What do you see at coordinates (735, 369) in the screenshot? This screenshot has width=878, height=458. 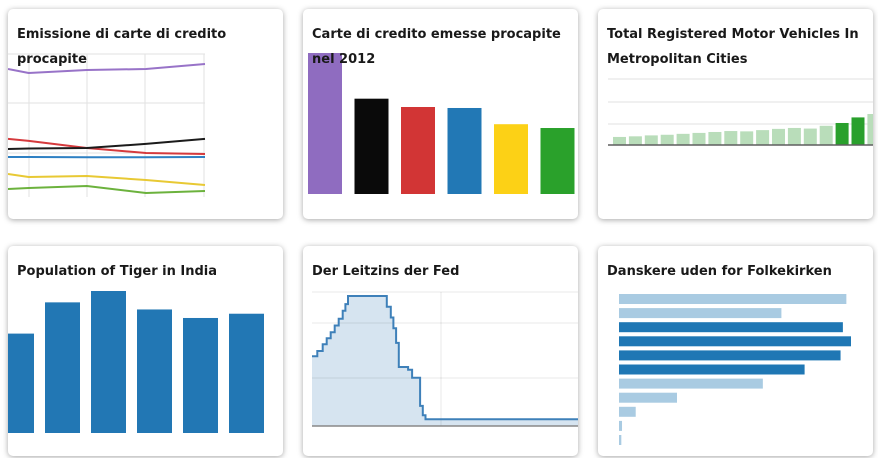 I see `horizontal-bar-chart-thumbnail` at bounding box center [735, 369].